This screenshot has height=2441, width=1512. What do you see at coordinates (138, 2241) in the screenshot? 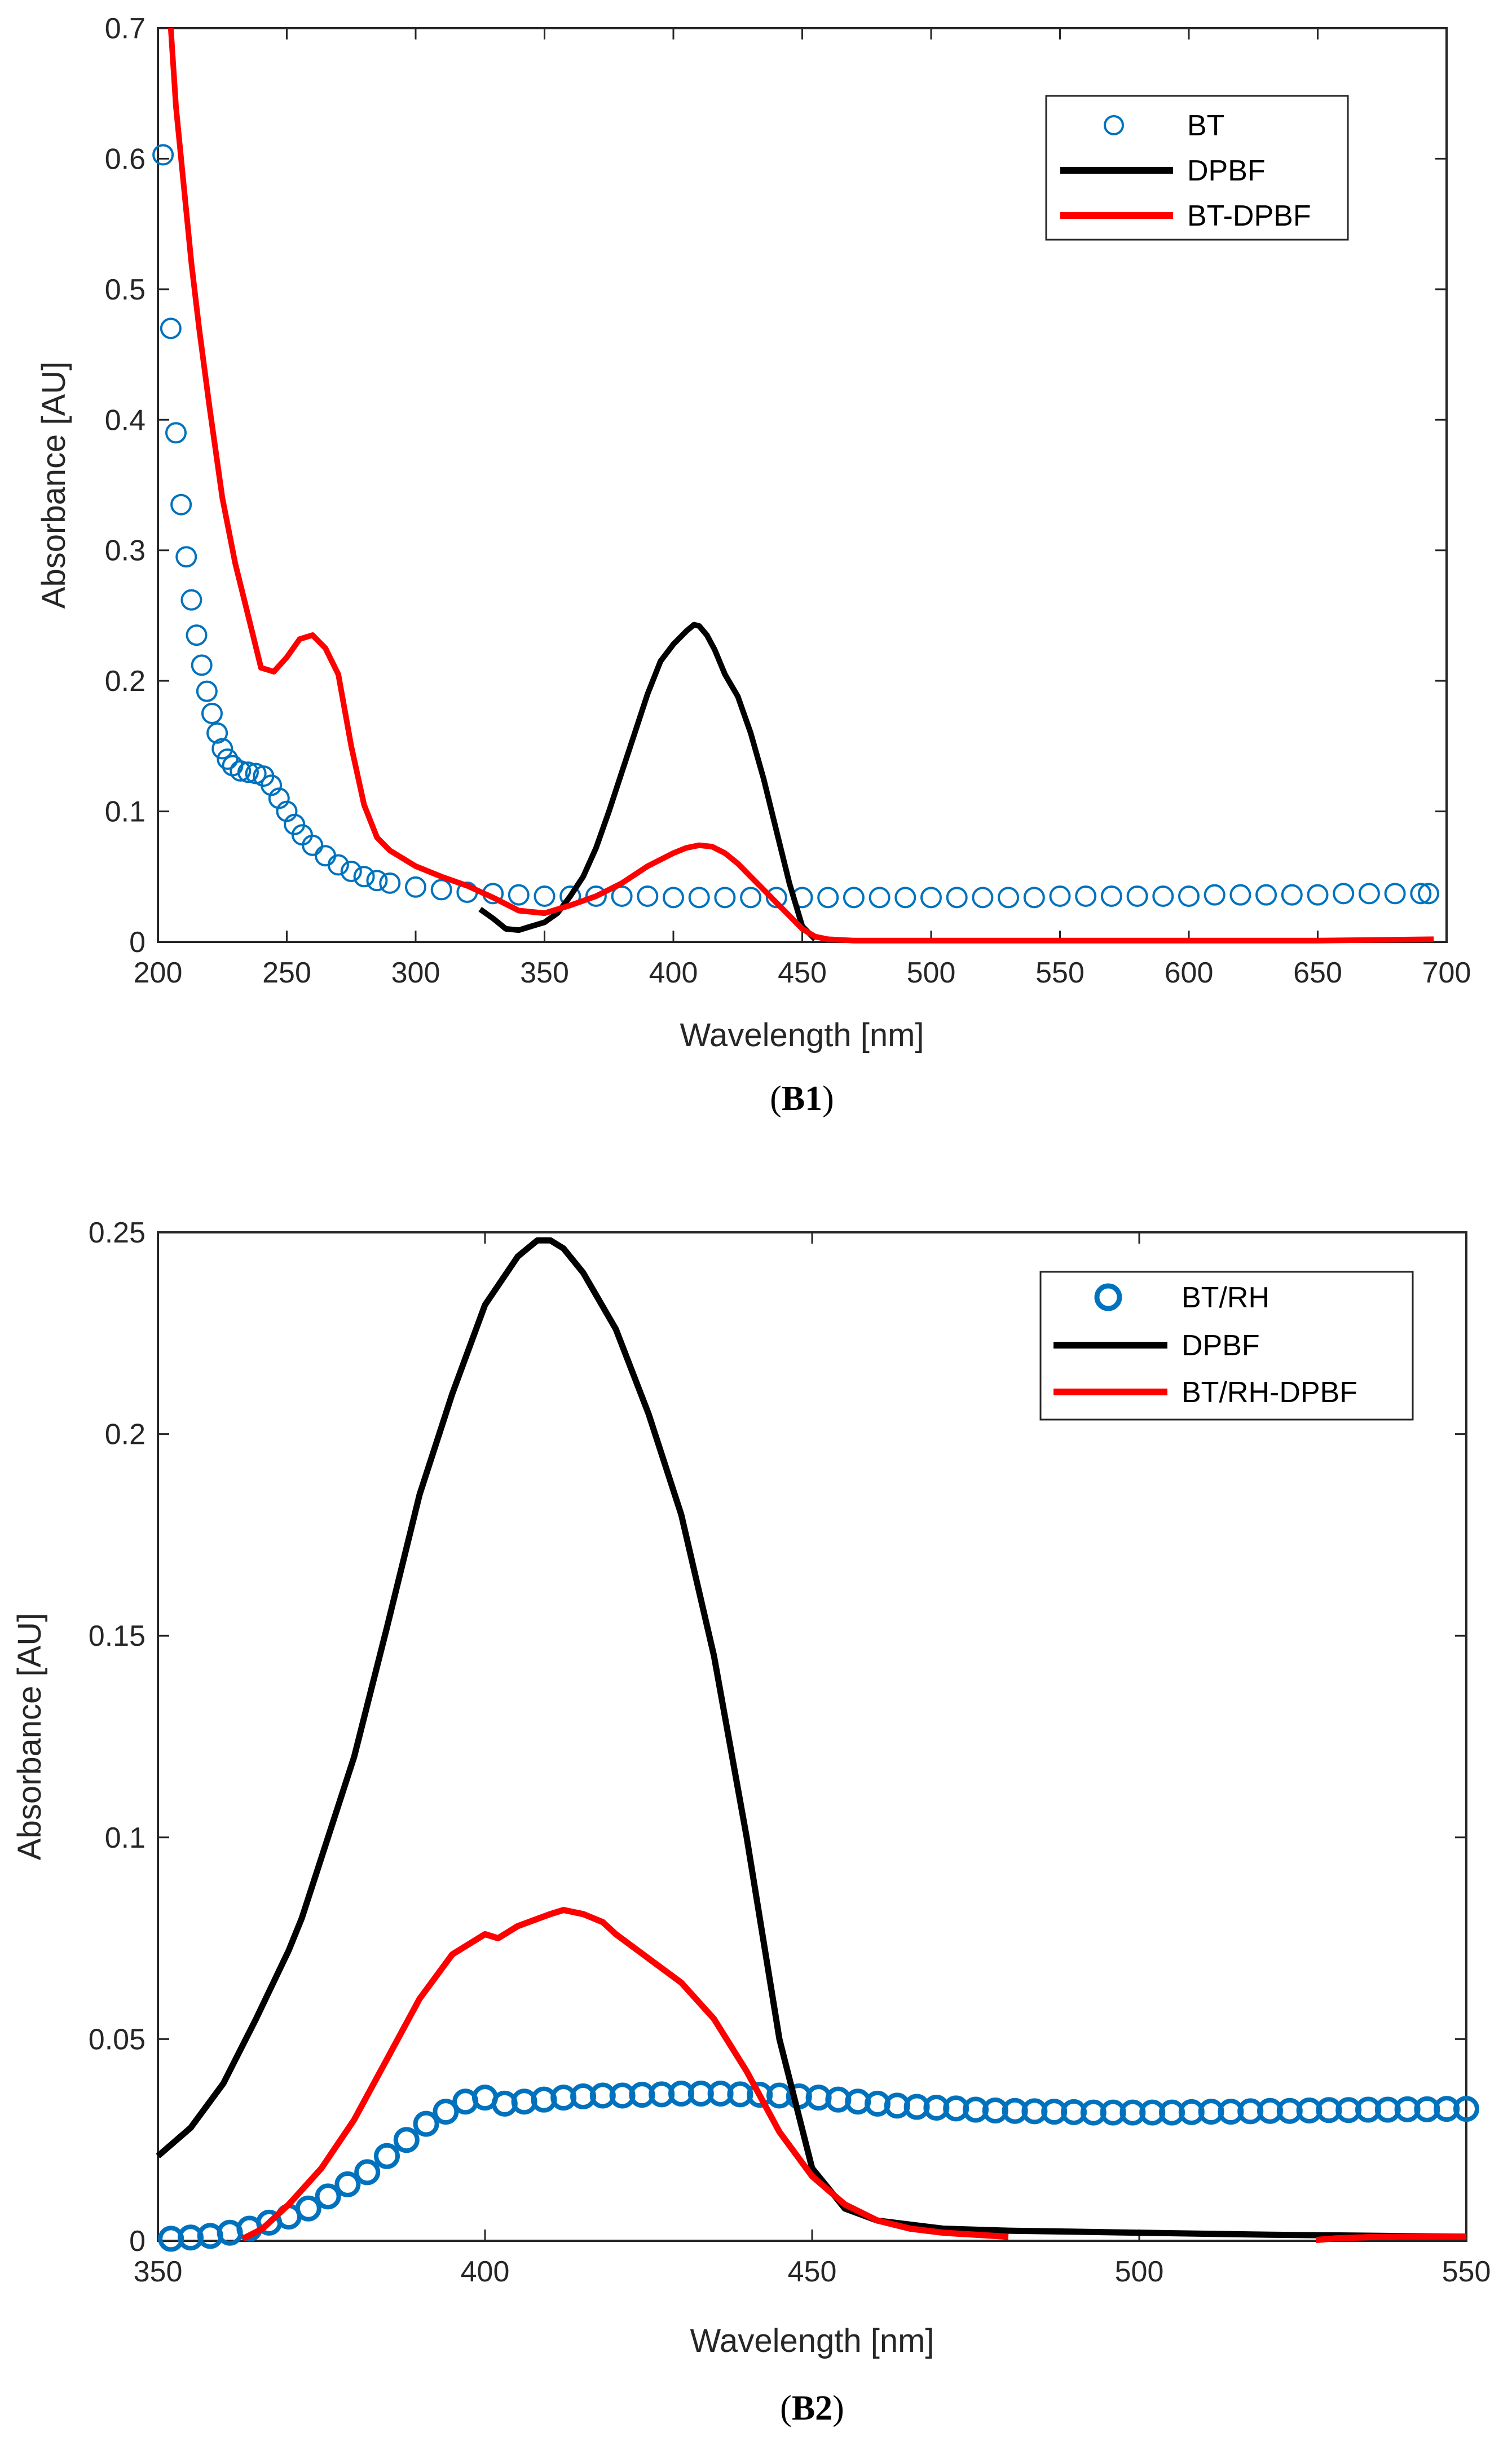
I see `y-tick-label-b2: 0` at bounding box center [138, 2241].